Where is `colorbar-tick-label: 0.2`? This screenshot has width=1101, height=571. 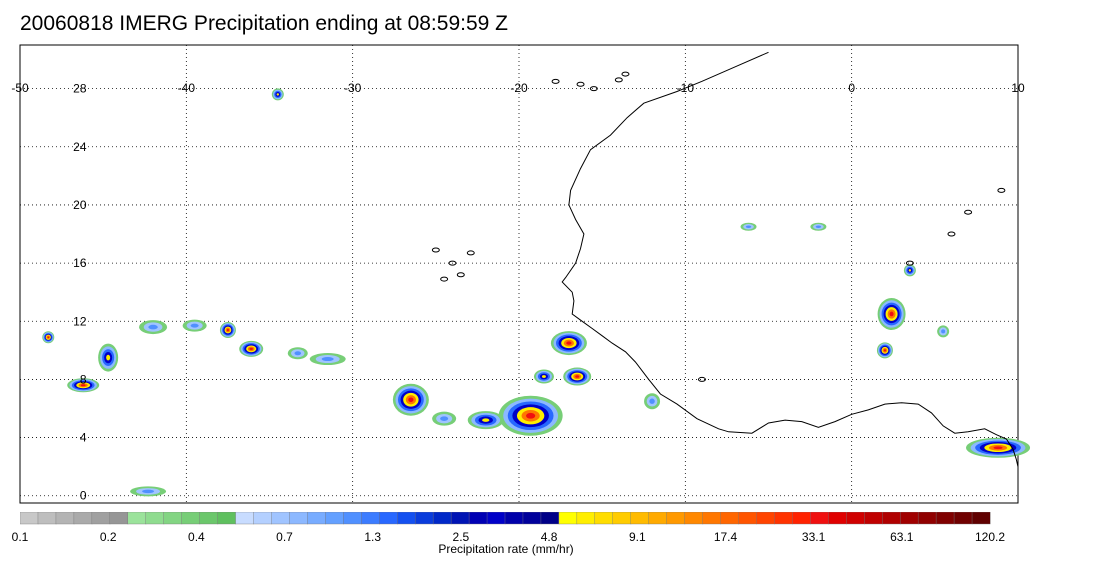 colorbar-tick-label: 0.2 is located at coordinates (108, 537).